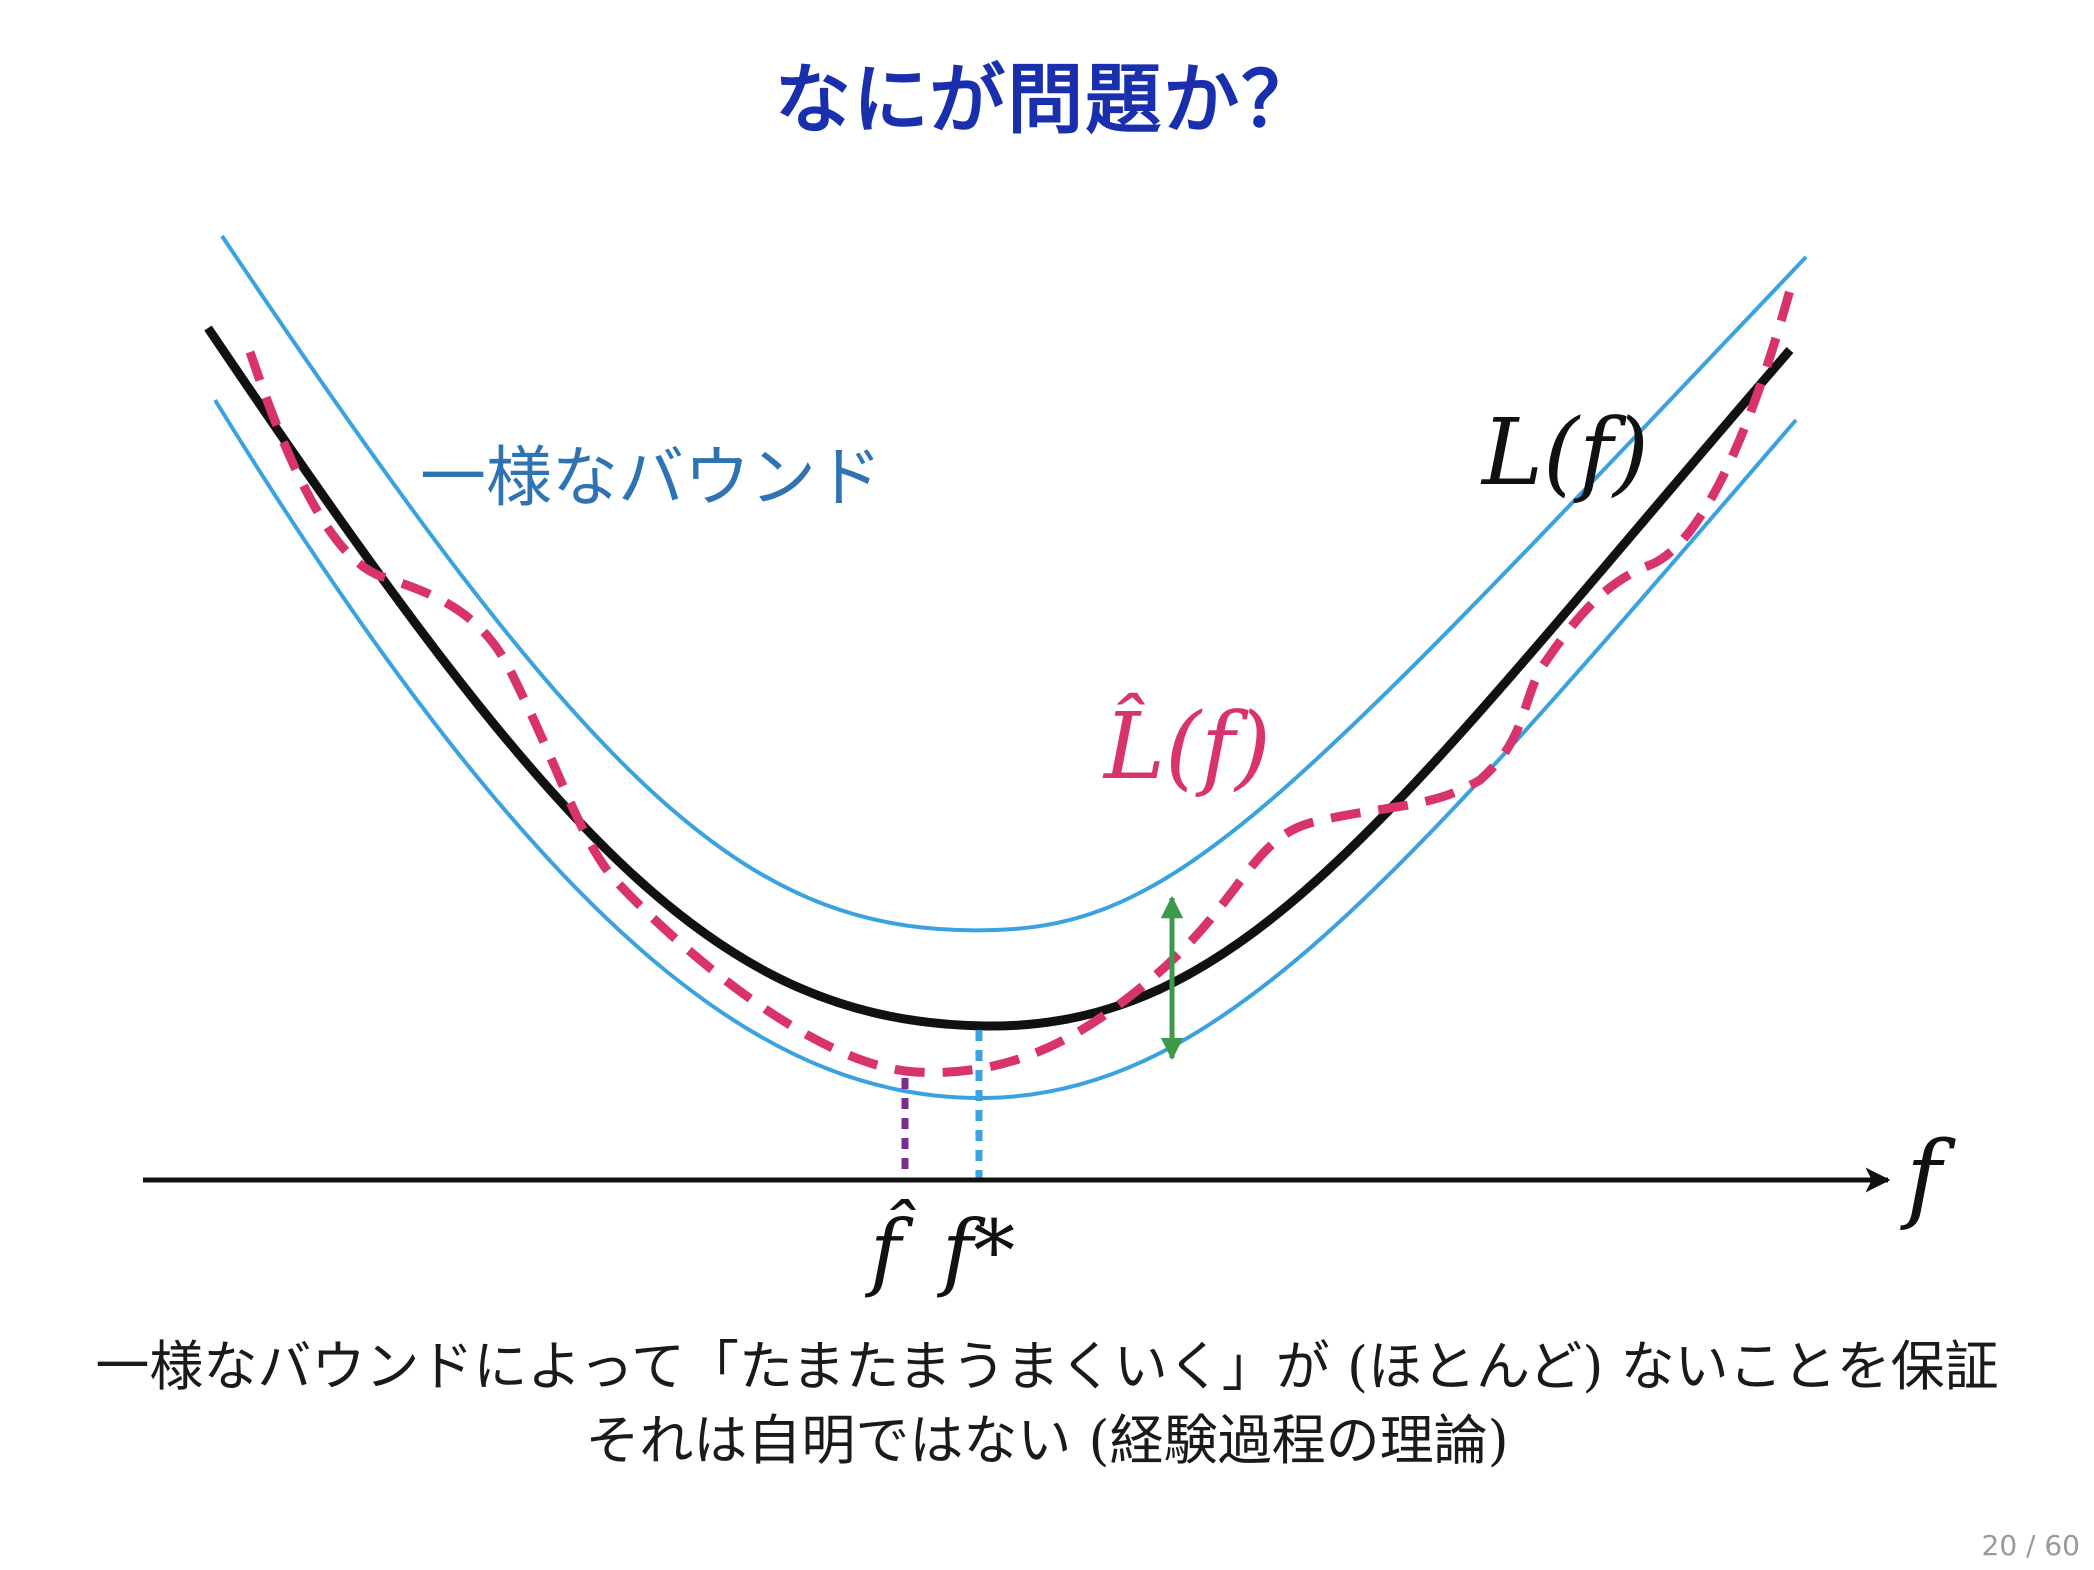 The width and height of the screenshot is (2094, 1570). I want to click on f-star-label: f*, so click(975, 1251).